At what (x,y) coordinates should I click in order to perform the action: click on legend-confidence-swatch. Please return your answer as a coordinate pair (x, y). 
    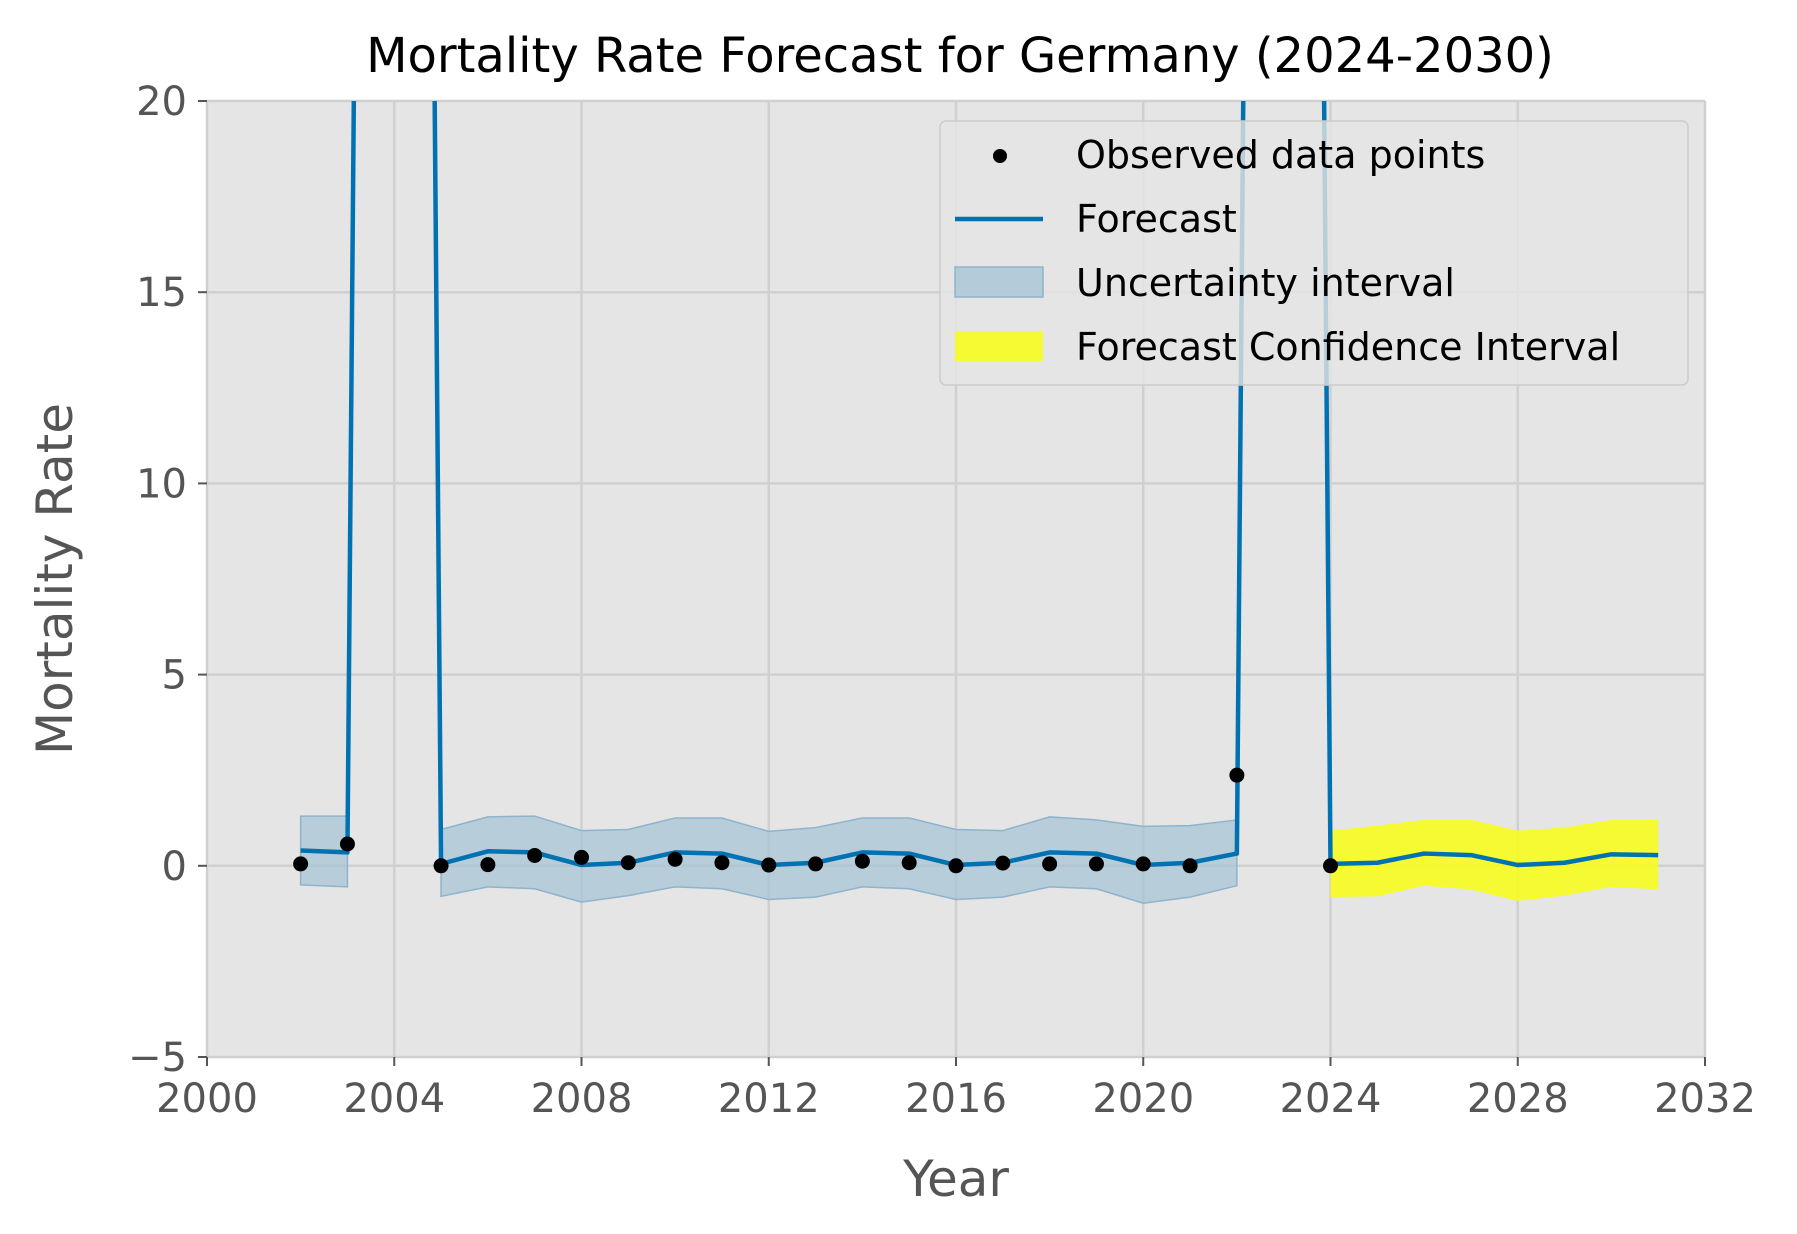
    Looking at the image, I should click on (999, 346).